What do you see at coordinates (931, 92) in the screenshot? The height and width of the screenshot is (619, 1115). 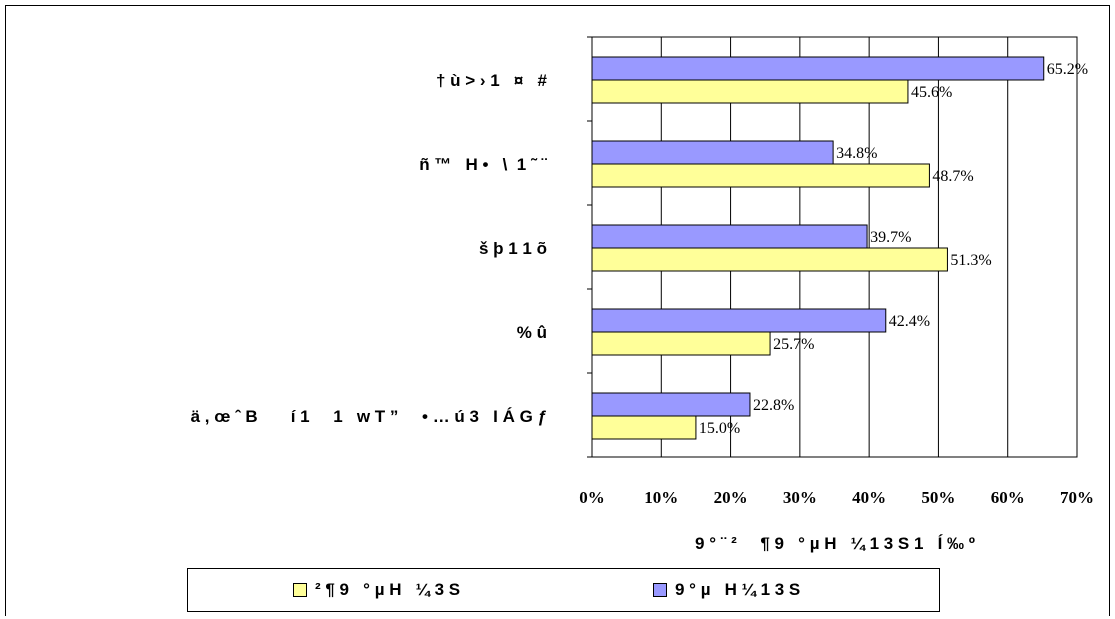 I see `data-label: 45.6%` at bounding box center [931, 92].